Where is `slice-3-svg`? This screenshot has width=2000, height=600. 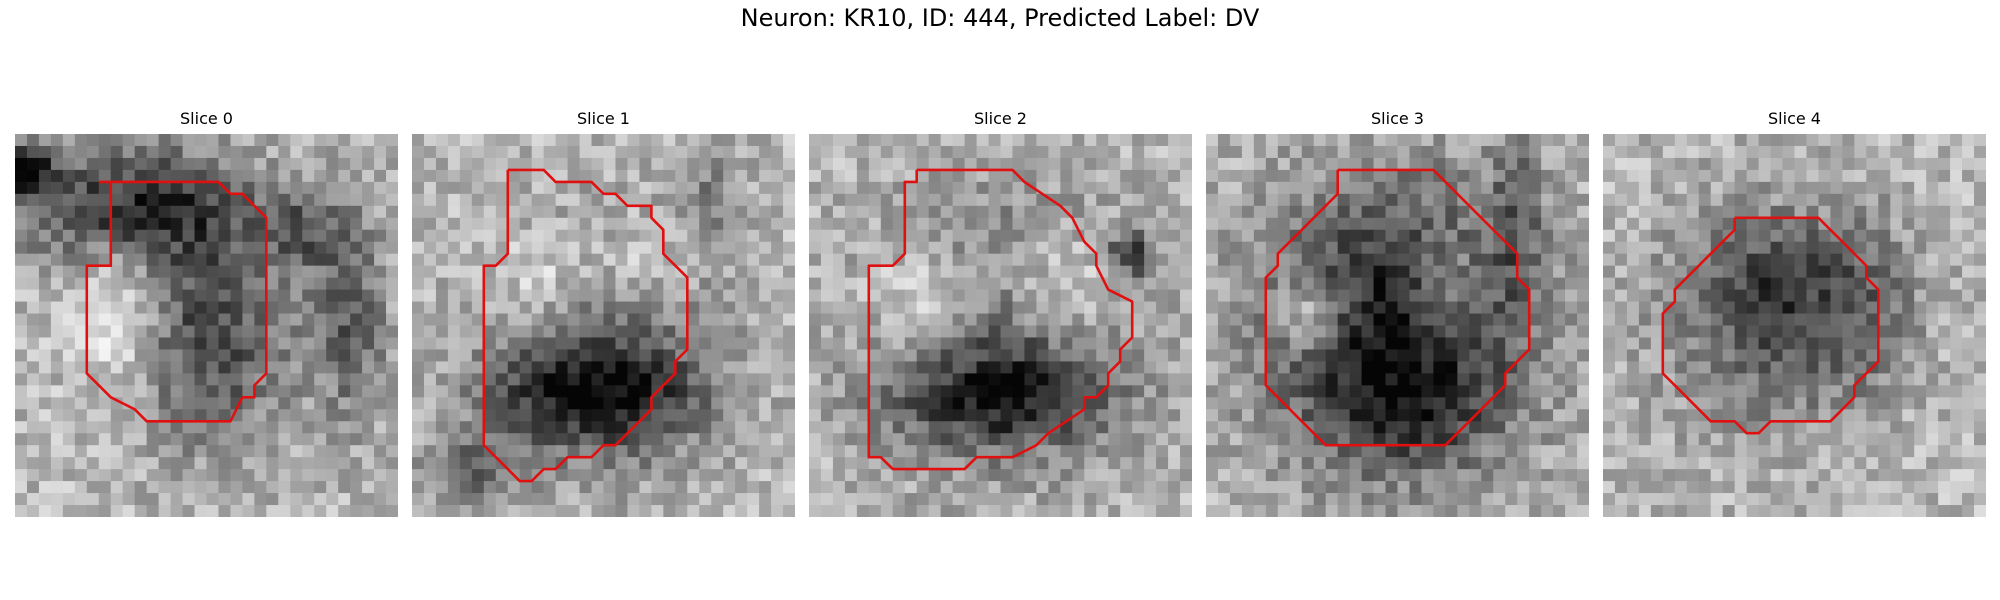 slice-3-svg is located at coordinates (1397, 325).